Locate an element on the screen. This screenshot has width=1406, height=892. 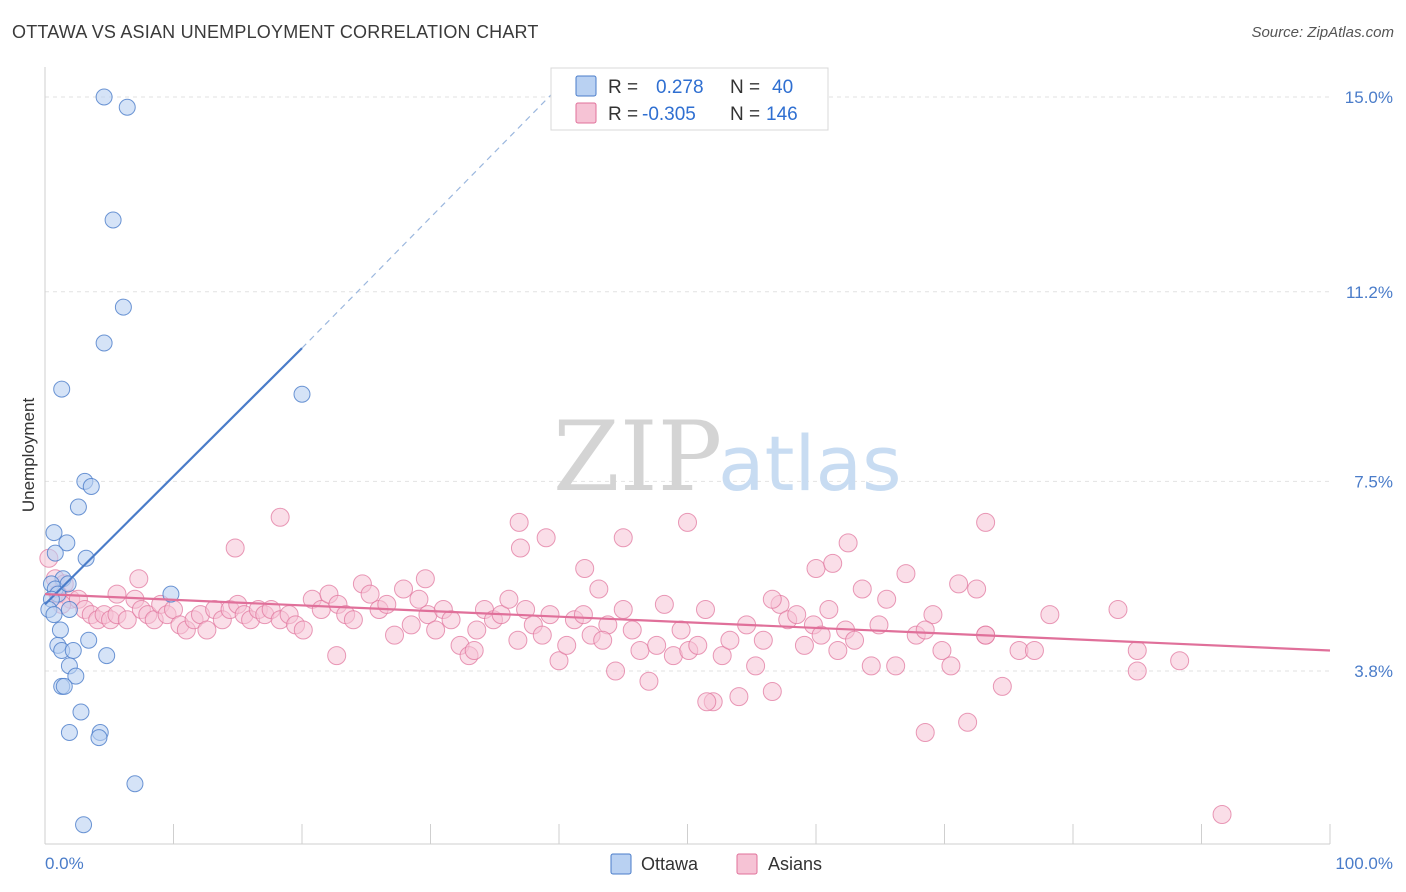
asians-trendline is located at coordinates (687, 622).